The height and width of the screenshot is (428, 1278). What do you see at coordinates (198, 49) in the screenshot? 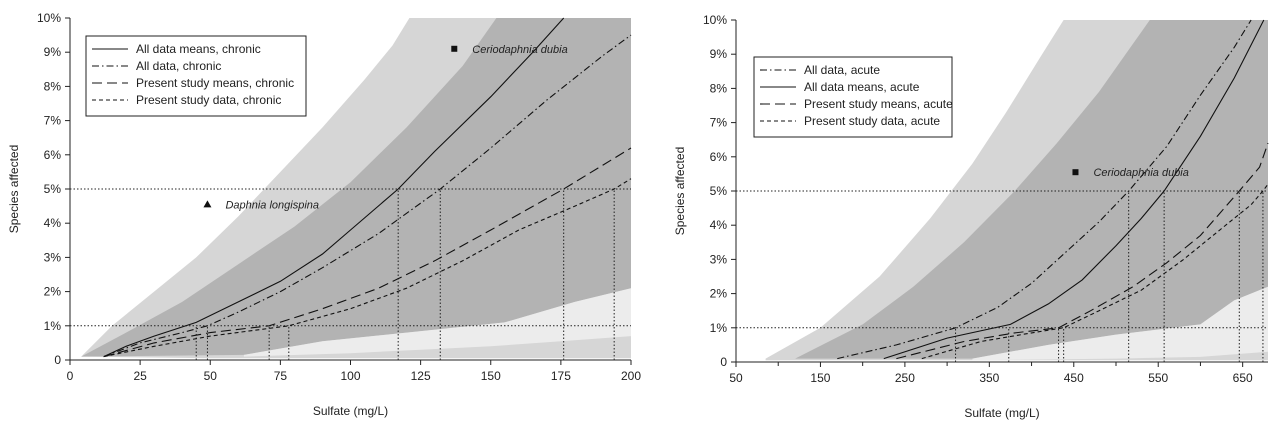
I see `legend-entry: All data means, chronic` at bounding box center [198, 49].